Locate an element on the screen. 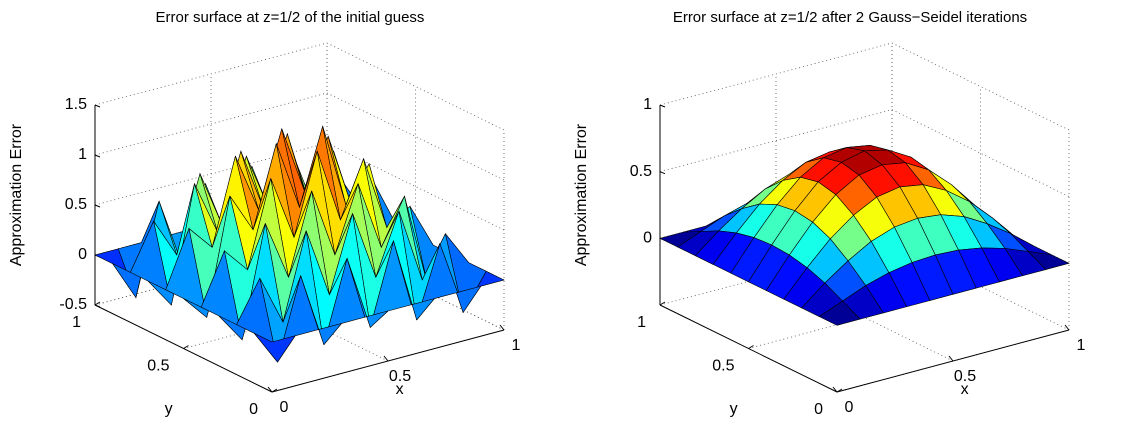 The image size is (1130, 433). z-tick-label: -0.5 is located at coordinates (73, 304).